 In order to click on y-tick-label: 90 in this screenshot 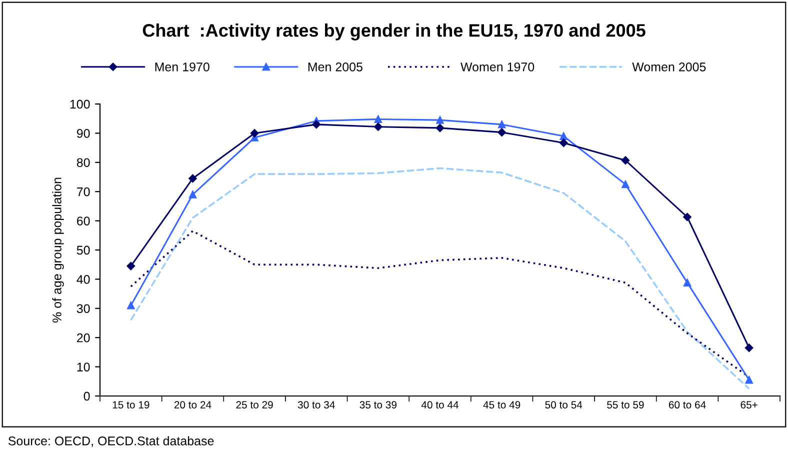, I will do `click(83, 133)`.